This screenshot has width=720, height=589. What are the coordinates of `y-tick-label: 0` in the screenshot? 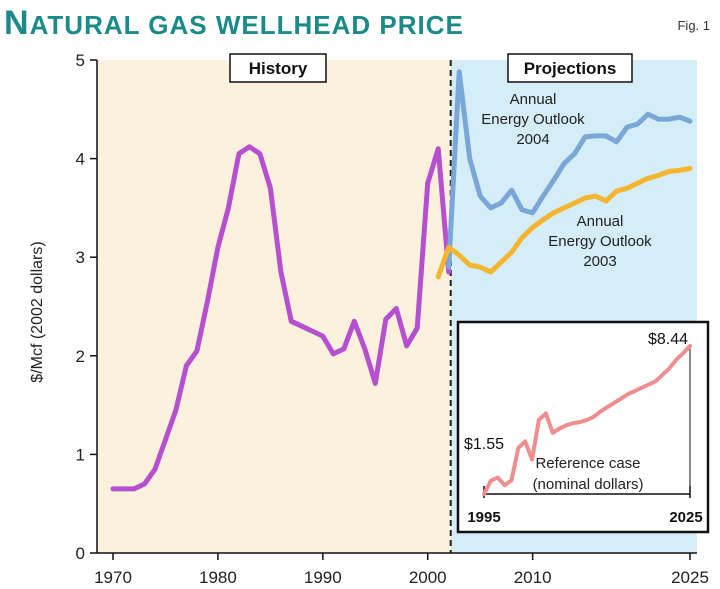 It's located at (80, 553).